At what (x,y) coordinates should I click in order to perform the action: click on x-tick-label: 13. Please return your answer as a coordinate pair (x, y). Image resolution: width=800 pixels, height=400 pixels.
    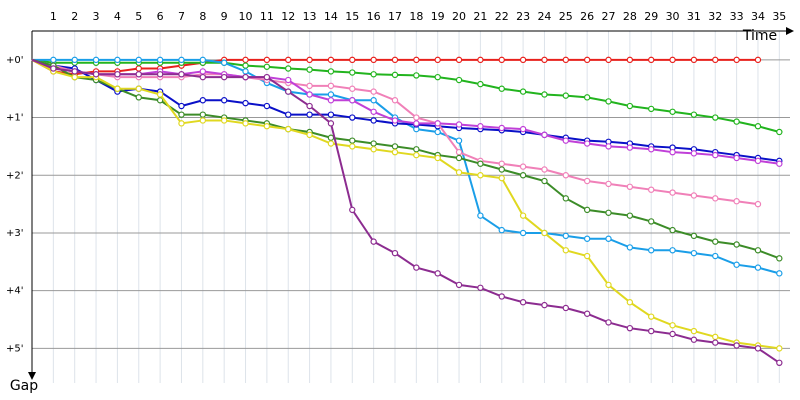
    Looking at the image, I should click on (310, 16).